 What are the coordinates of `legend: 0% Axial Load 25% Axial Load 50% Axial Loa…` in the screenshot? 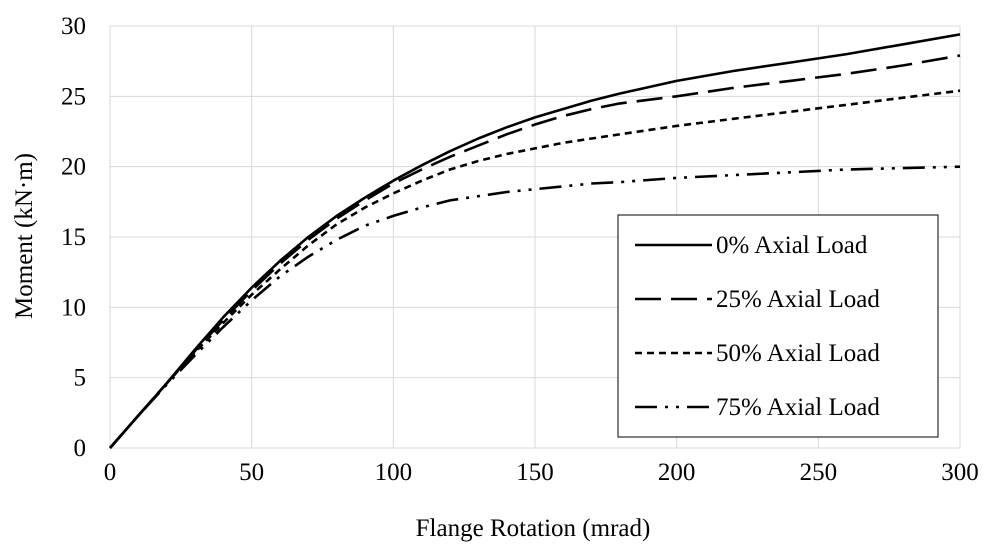 It's located at (778, 326).